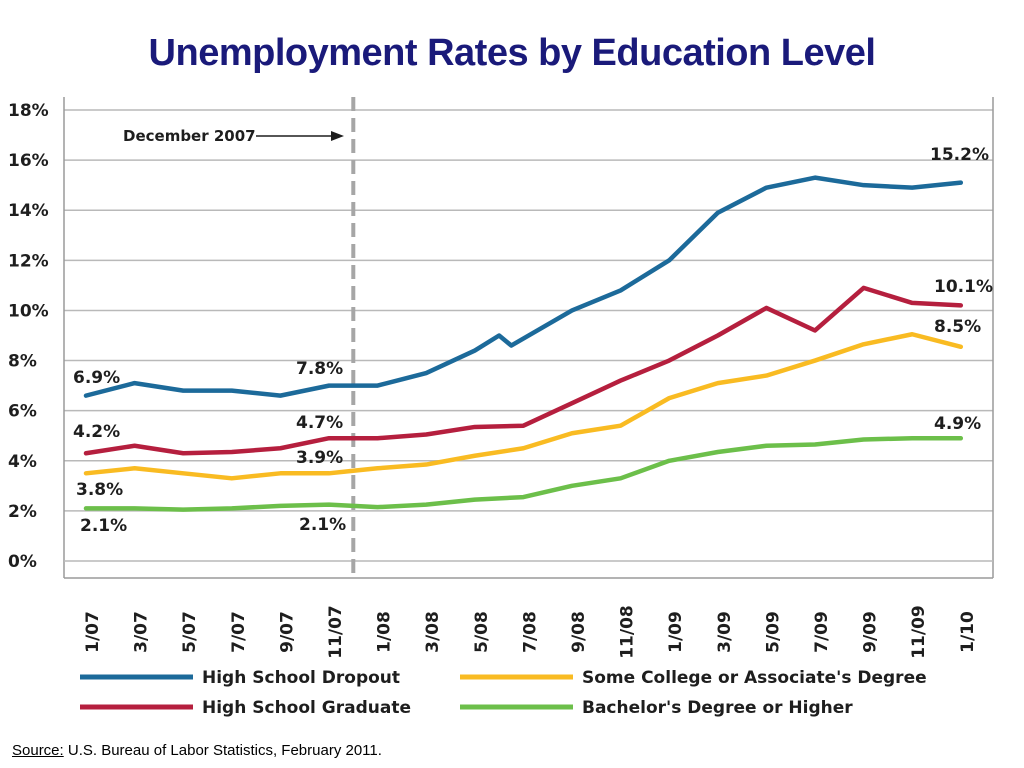 The height and width of the screenshot is (768, 1024). What do you see at coordinates (322, 525) in the screenshot?
I see `data-label-bachelor-s-degree-or-higher-12-07: 2.1%` at bounding box center [322, 525].